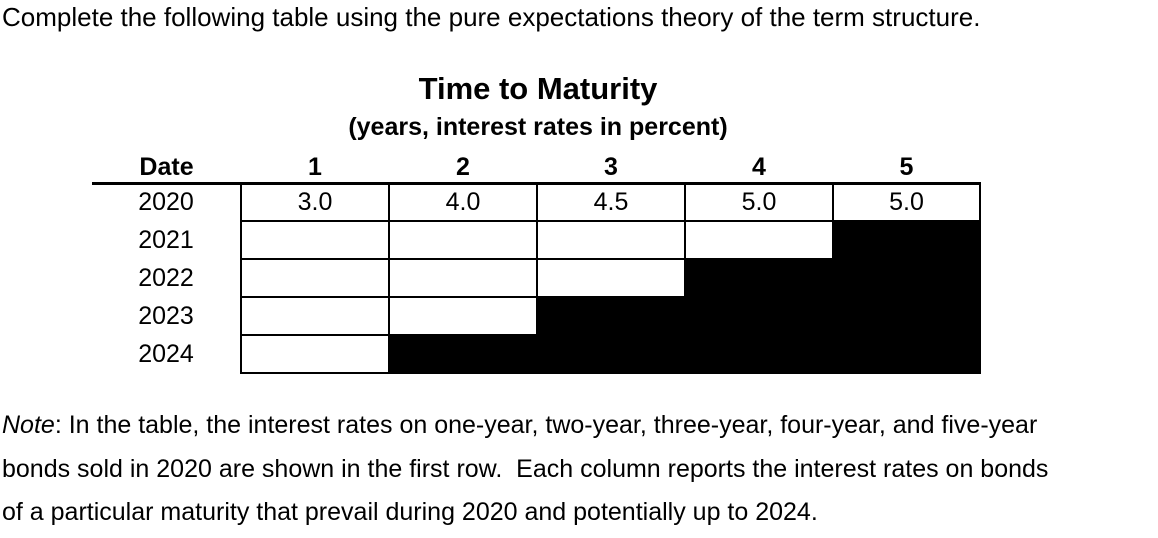 The height and width of the screenshot is (538, 1158). I want to click on table-subtitle: (years, interest rates in percent), so click(538, 127).